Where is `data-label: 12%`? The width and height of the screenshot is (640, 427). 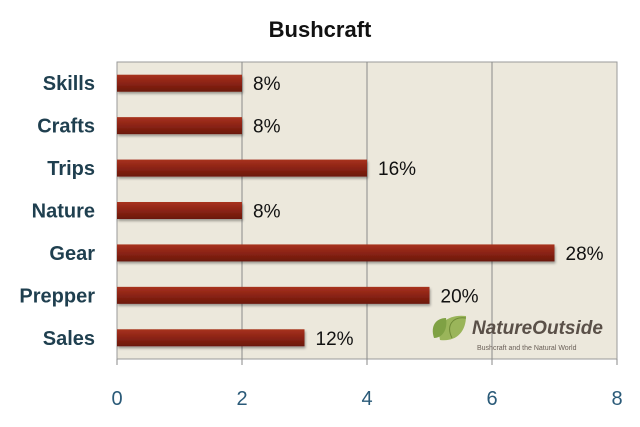
data-label: 12% is located at coordinates (335, 339).